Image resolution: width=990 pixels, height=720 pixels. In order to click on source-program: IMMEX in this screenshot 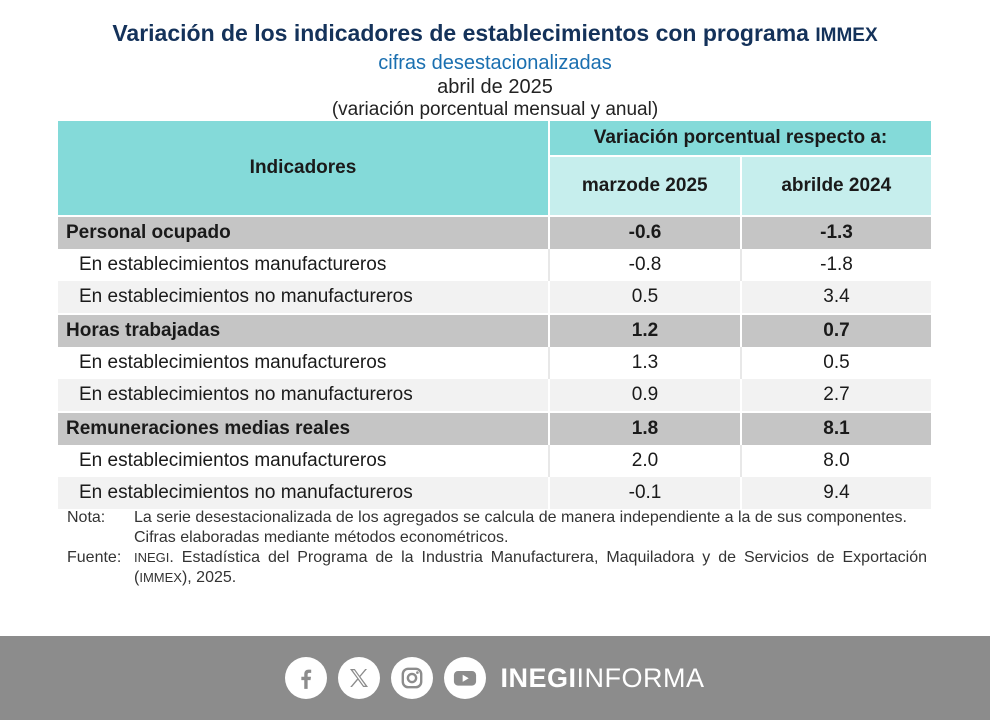, I will do `click(160, 577)`.